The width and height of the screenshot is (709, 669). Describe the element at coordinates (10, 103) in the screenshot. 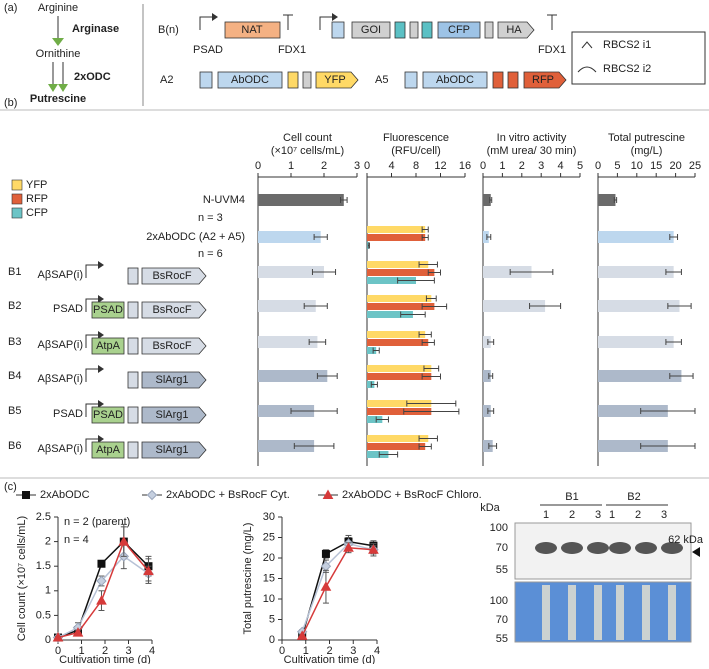

I see `panel-label: (b)` at that location.